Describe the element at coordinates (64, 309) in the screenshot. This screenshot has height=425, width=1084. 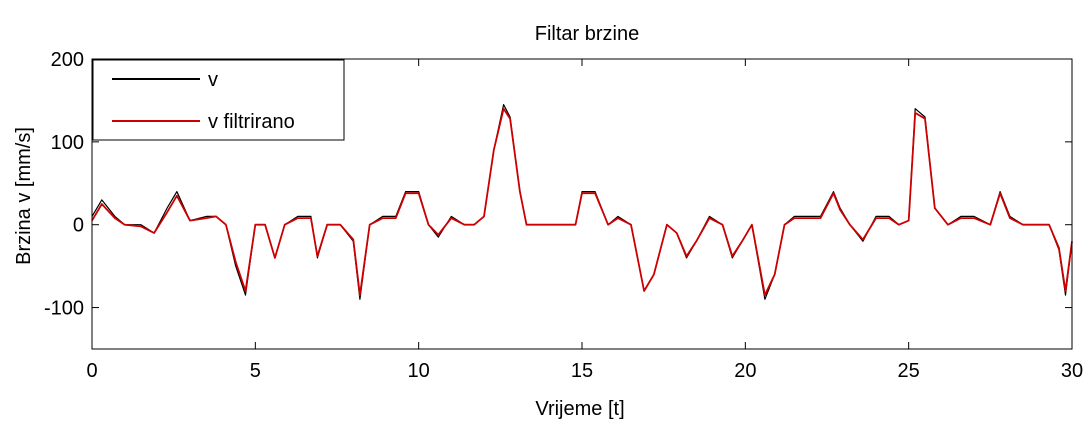
I see `y-tick-label: -100` at that location.